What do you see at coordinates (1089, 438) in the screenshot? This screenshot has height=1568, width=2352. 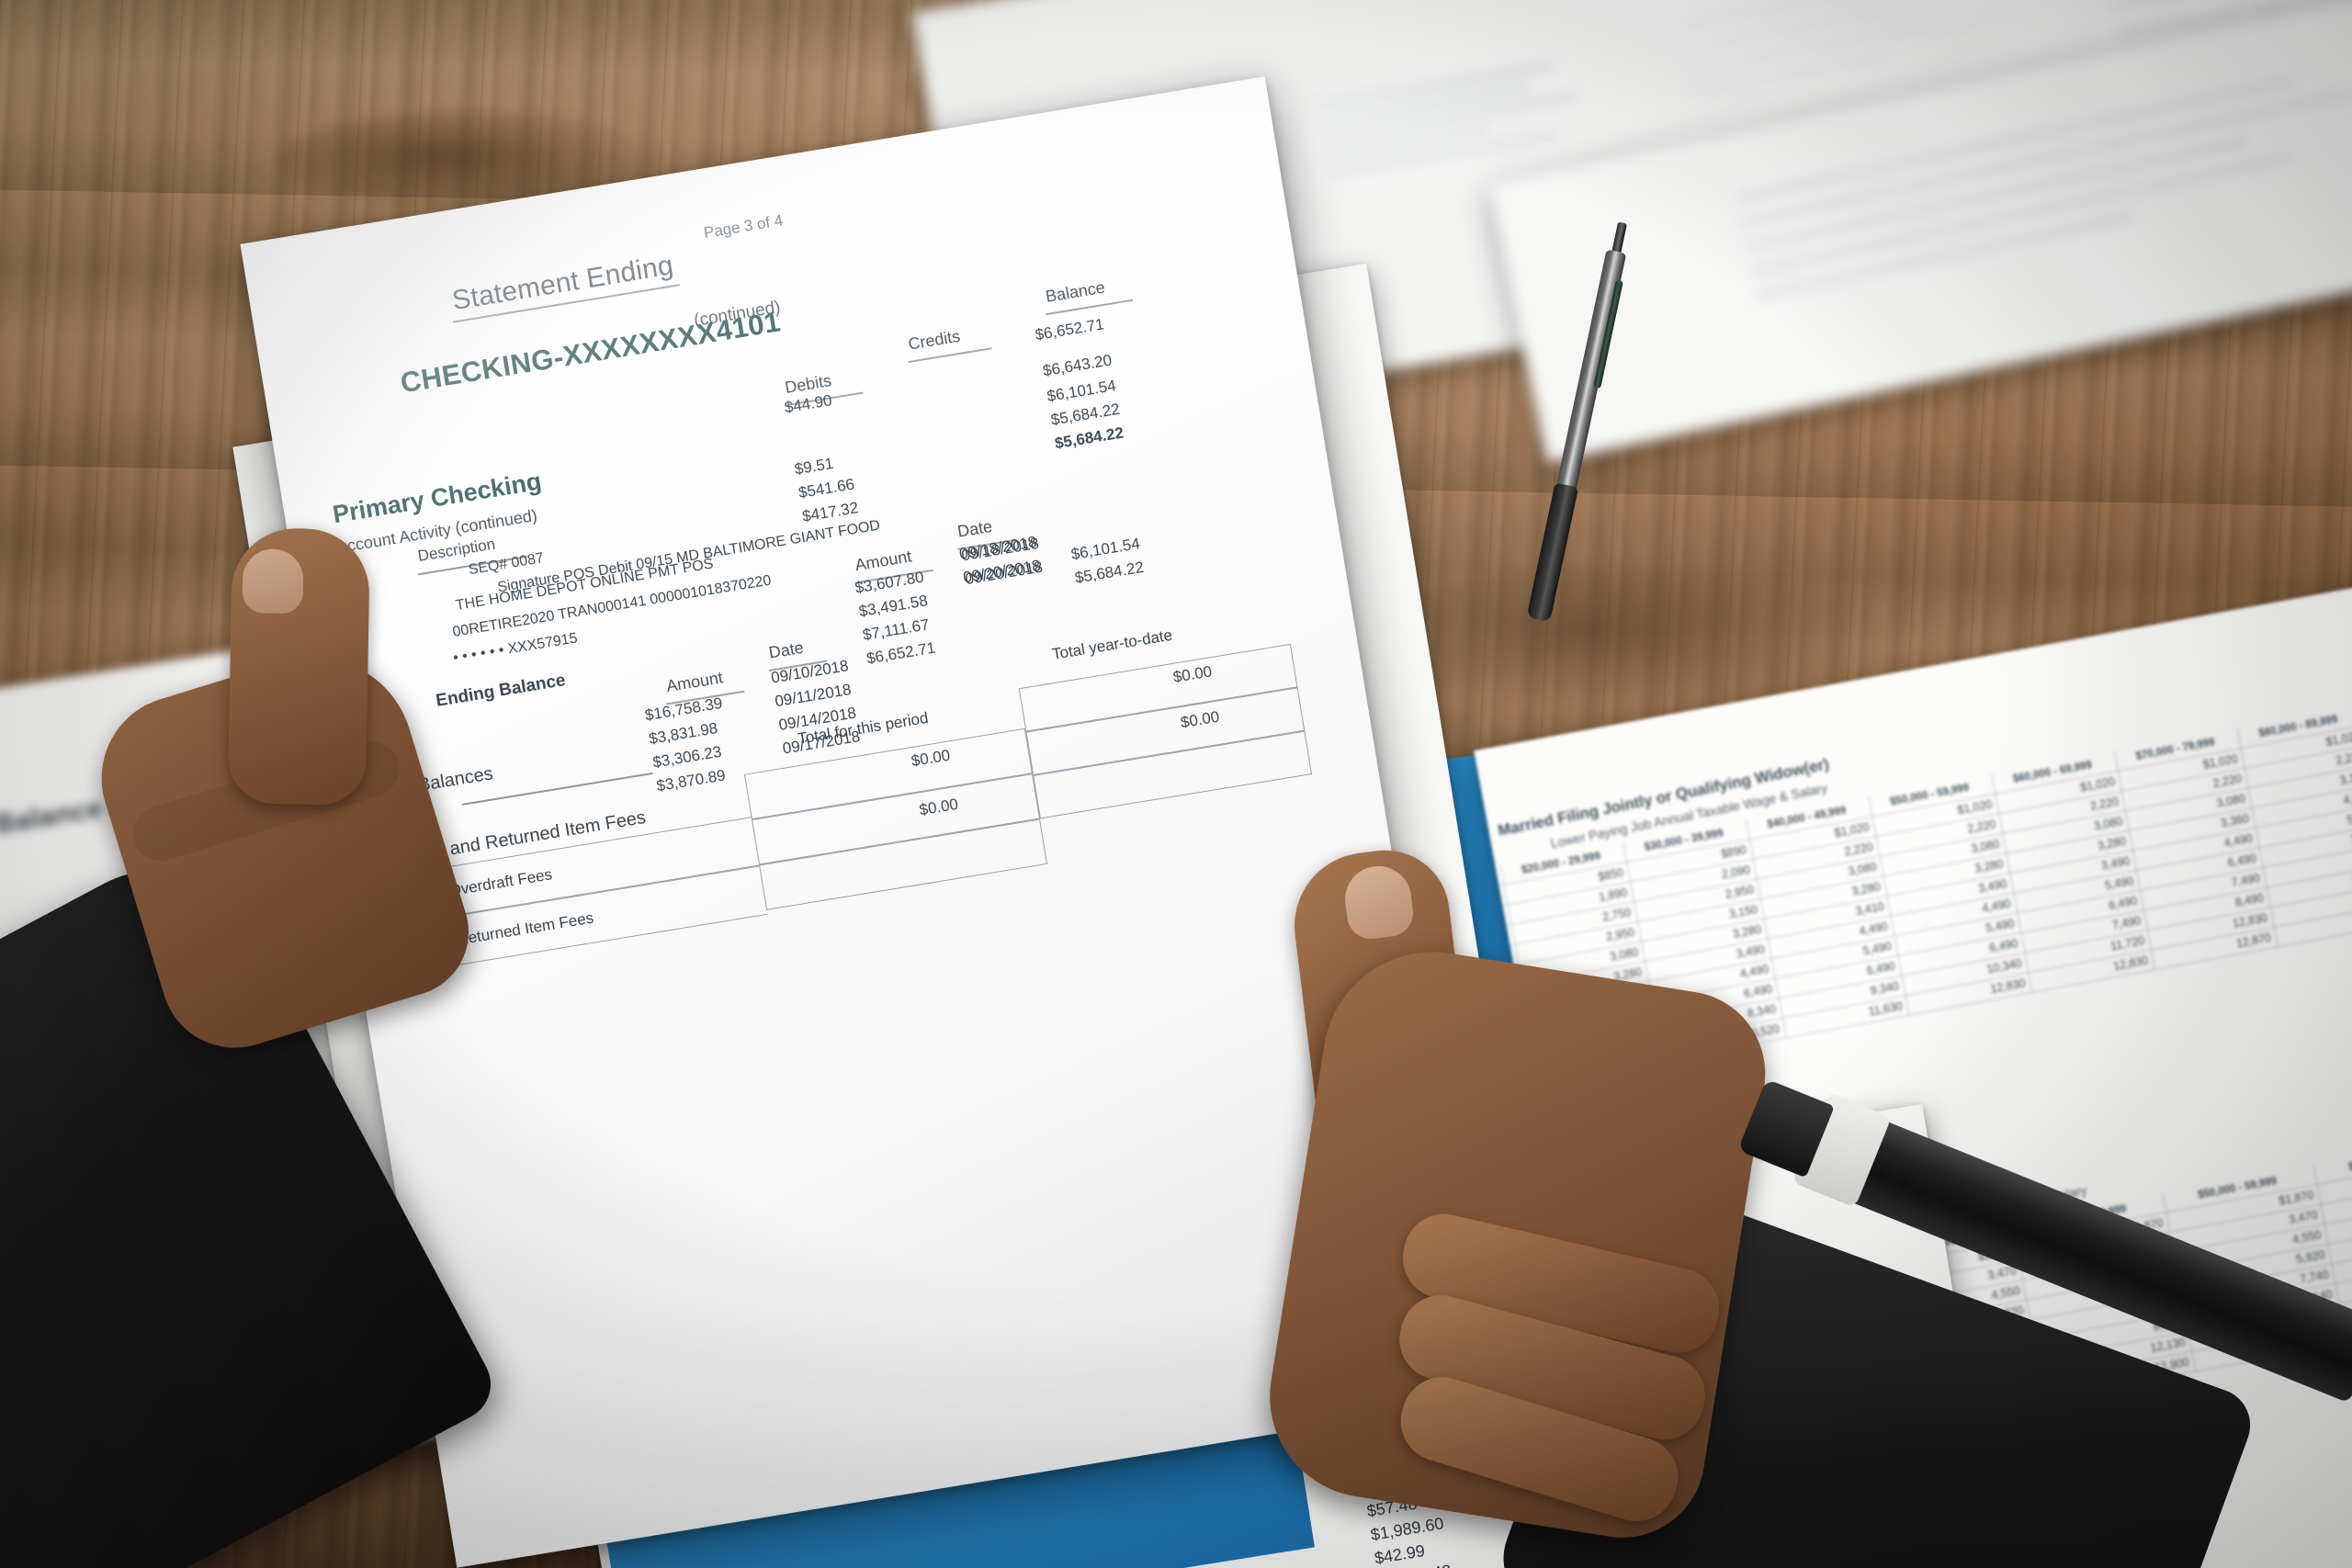 I see `tx-3-balance: $5,684.22` at bounding box center [1089, 438].